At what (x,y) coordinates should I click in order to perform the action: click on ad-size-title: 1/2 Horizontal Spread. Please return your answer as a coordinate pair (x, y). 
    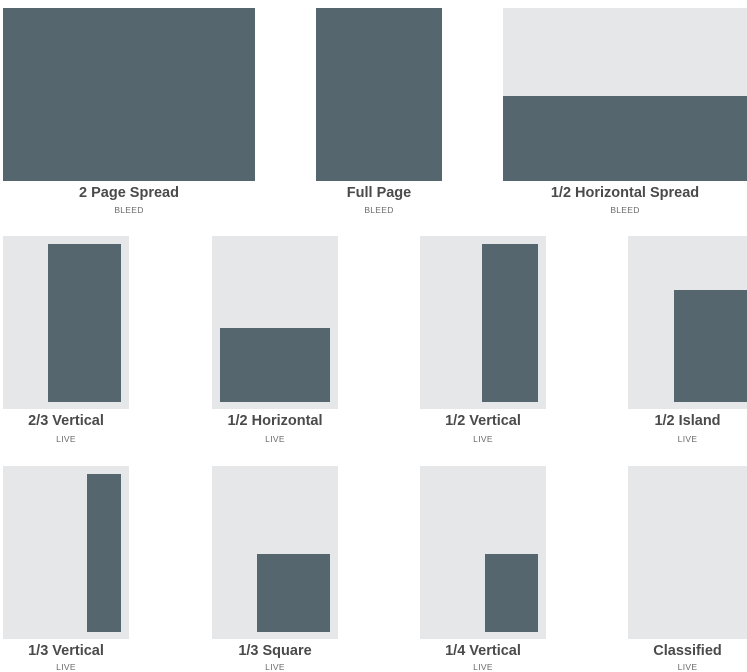
    Looking at the image, I should click on (625, 193).